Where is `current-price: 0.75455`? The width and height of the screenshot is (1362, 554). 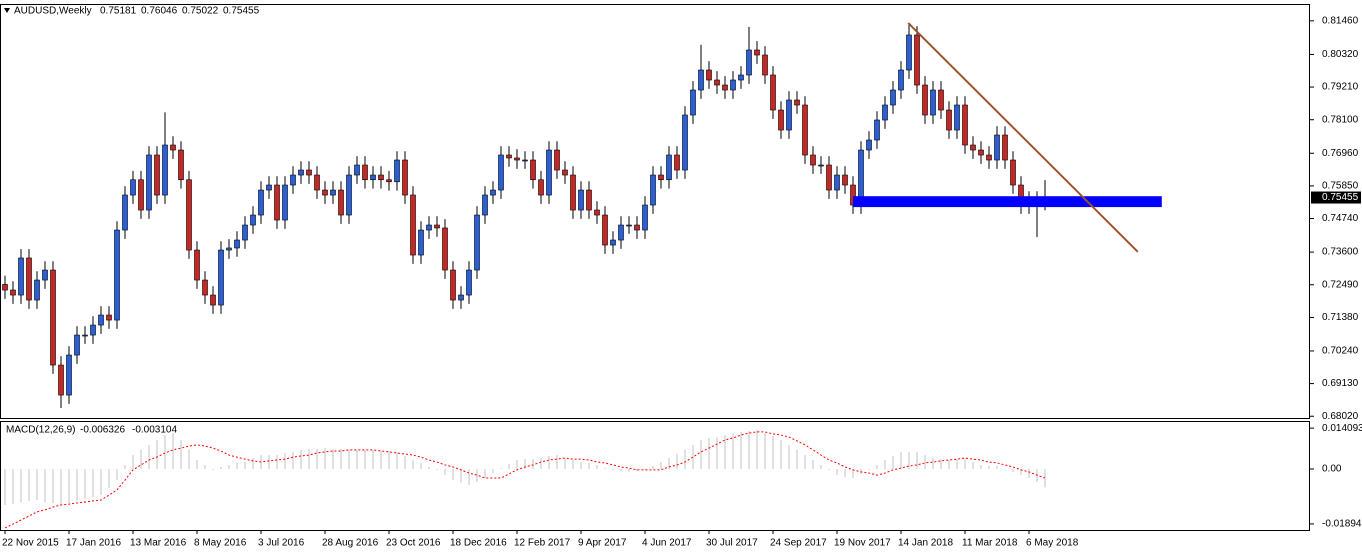
current-price: 0.75455 is located at coordinates (1340, 197).